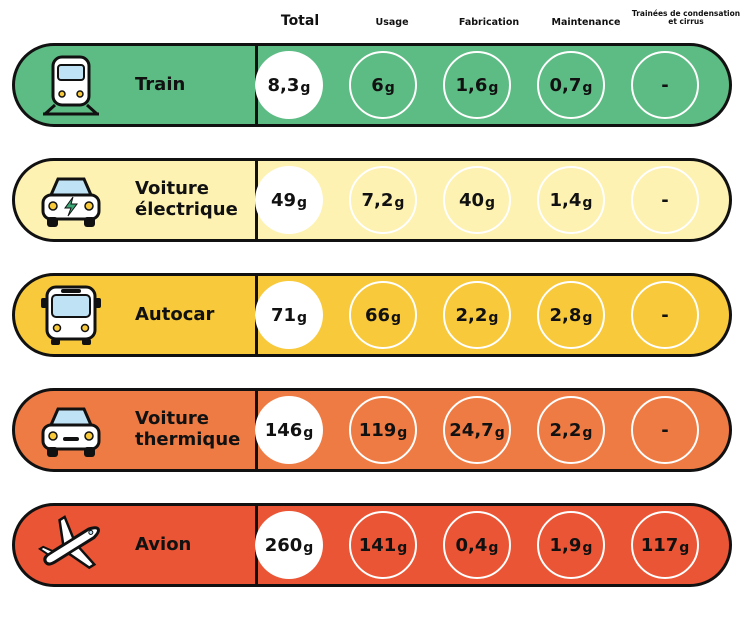  What do you see at coordinates (489, 22) in the screenshot?
I see `header-fabrication: Fabrication` at bounding box center [489, 22].